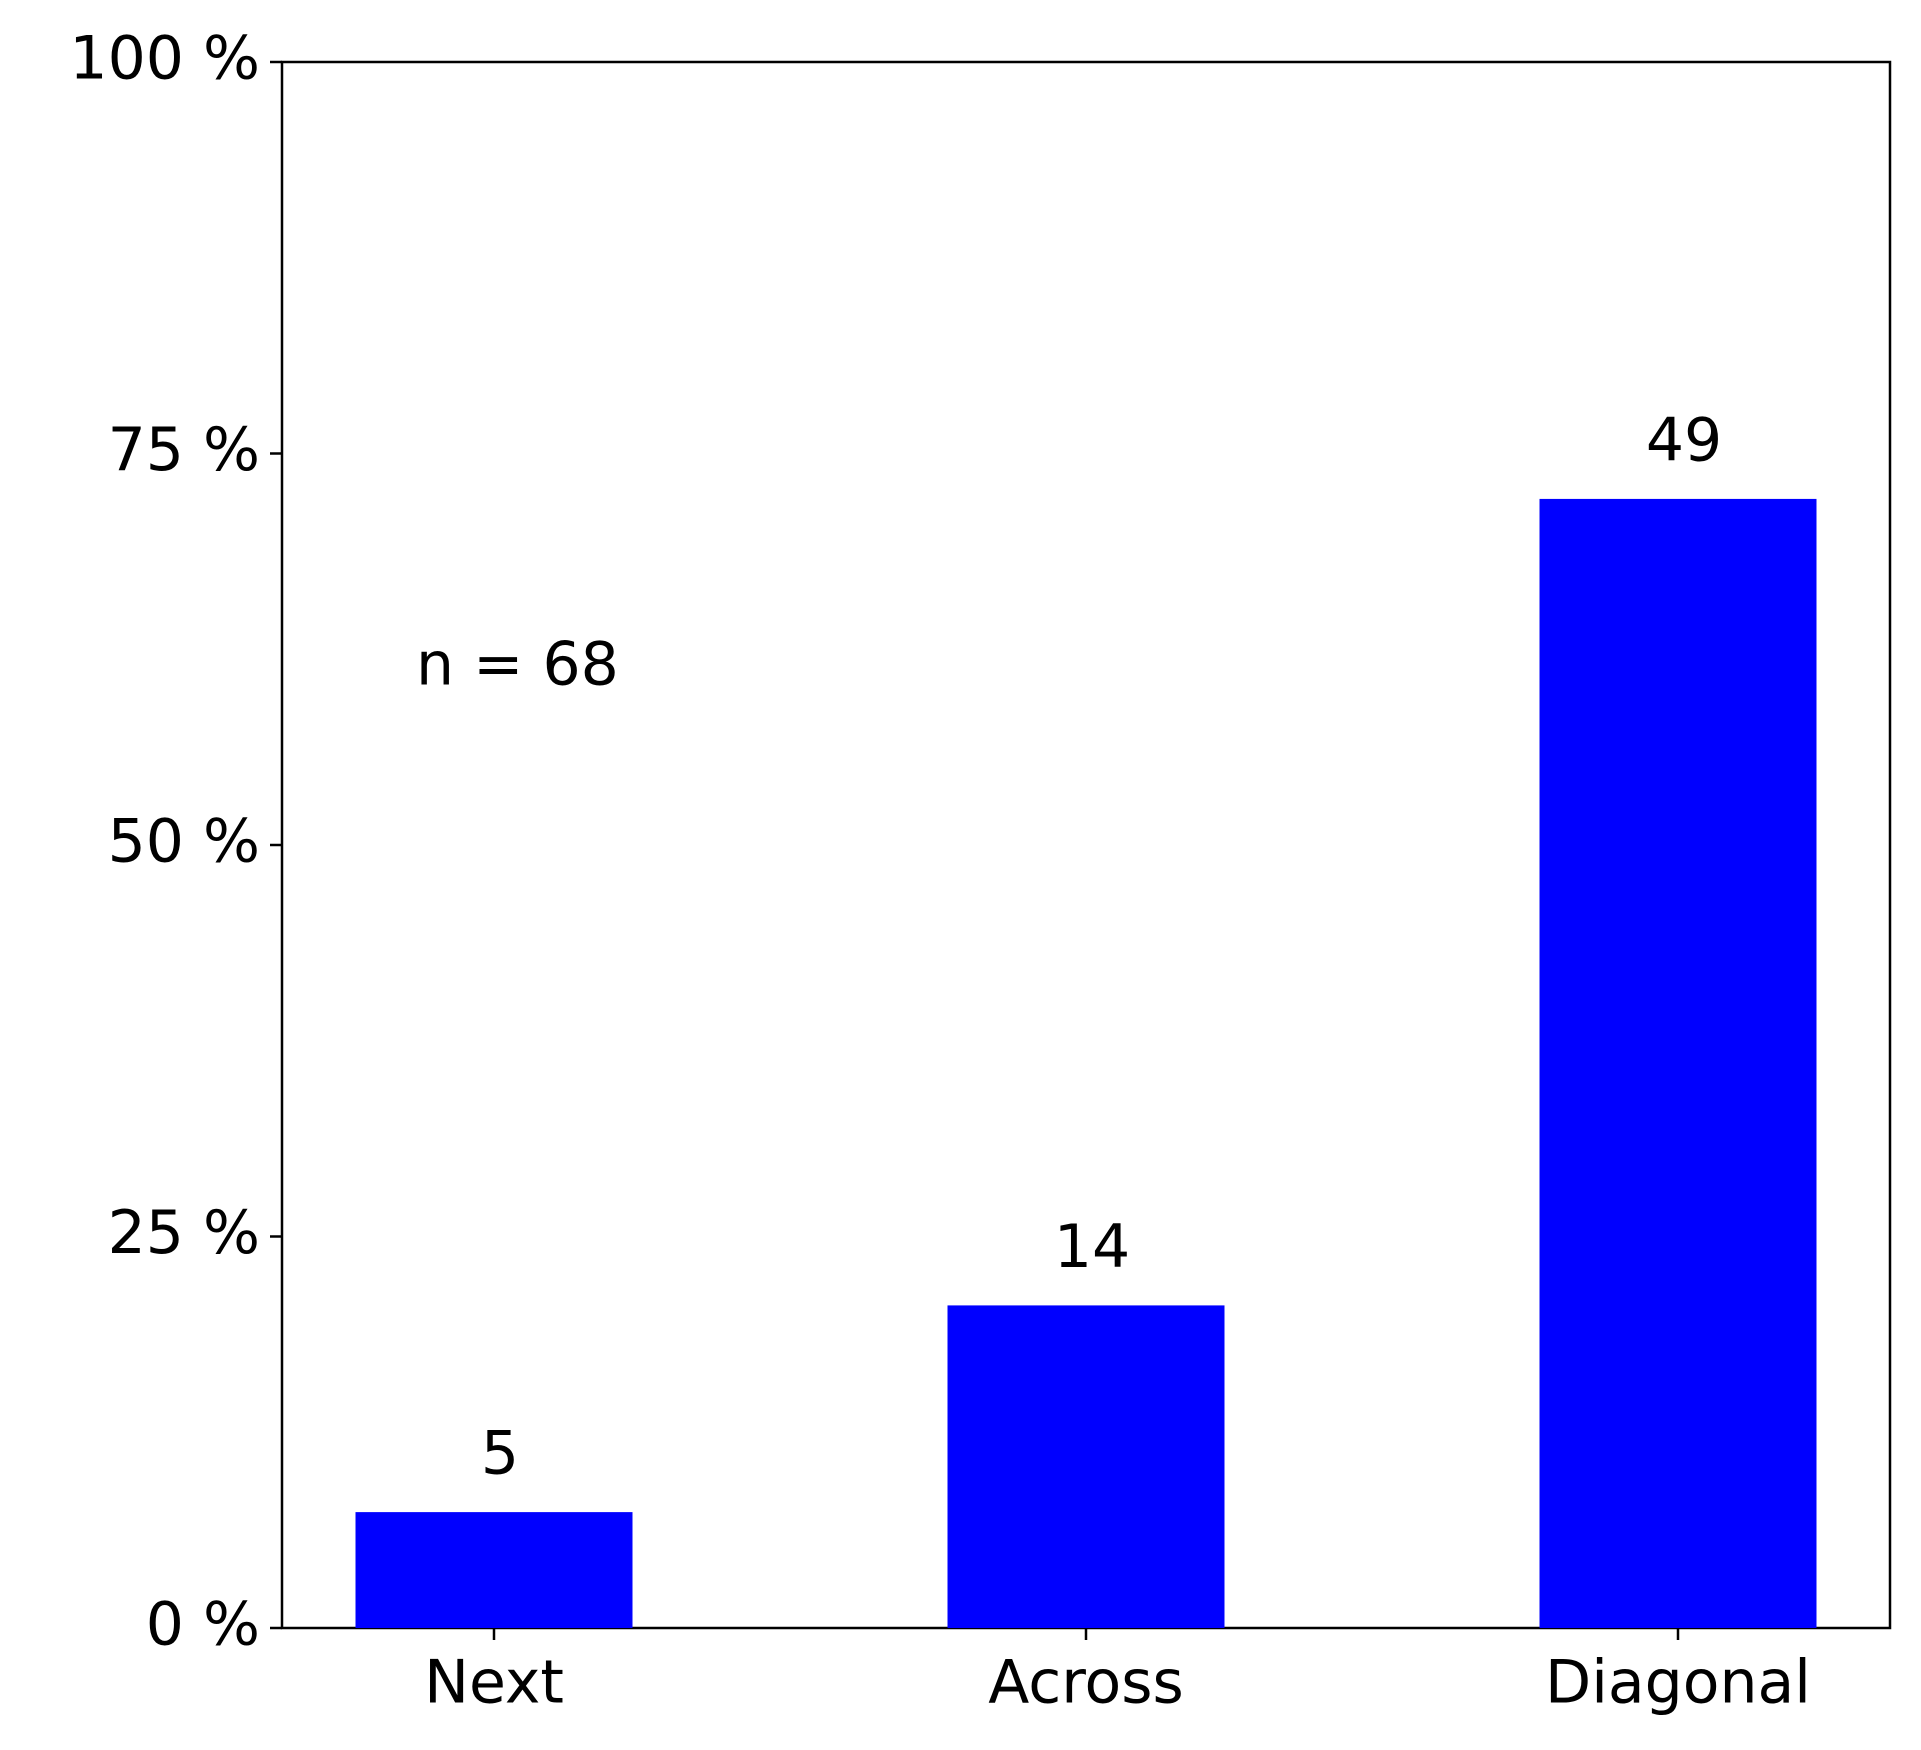 The width and height of the screenshot is (1921, 1750). What do you see at coordinates (1678, 1683) in the screenshot?
I see `x-tick-label: Diagonal` at bounding box center [1678, 1683].